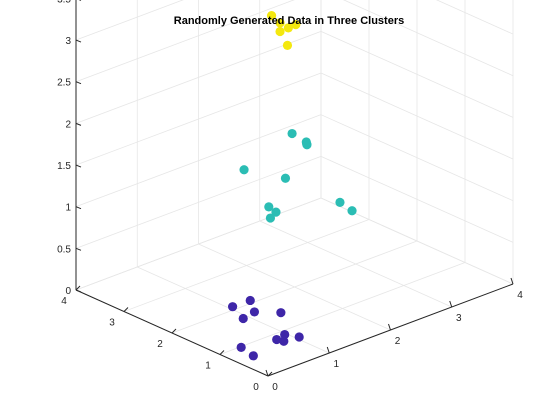 The image size is (560, 420). I want to click on z-tick-label: 3, so click(68, 41).